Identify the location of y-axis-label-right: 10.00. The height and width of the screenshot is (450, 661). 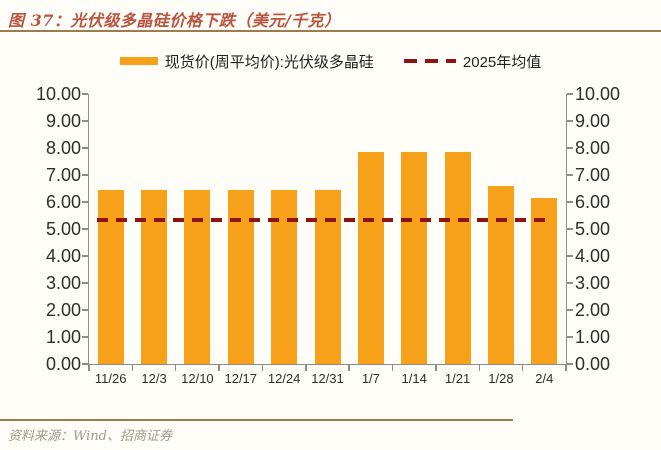
(598, 94).